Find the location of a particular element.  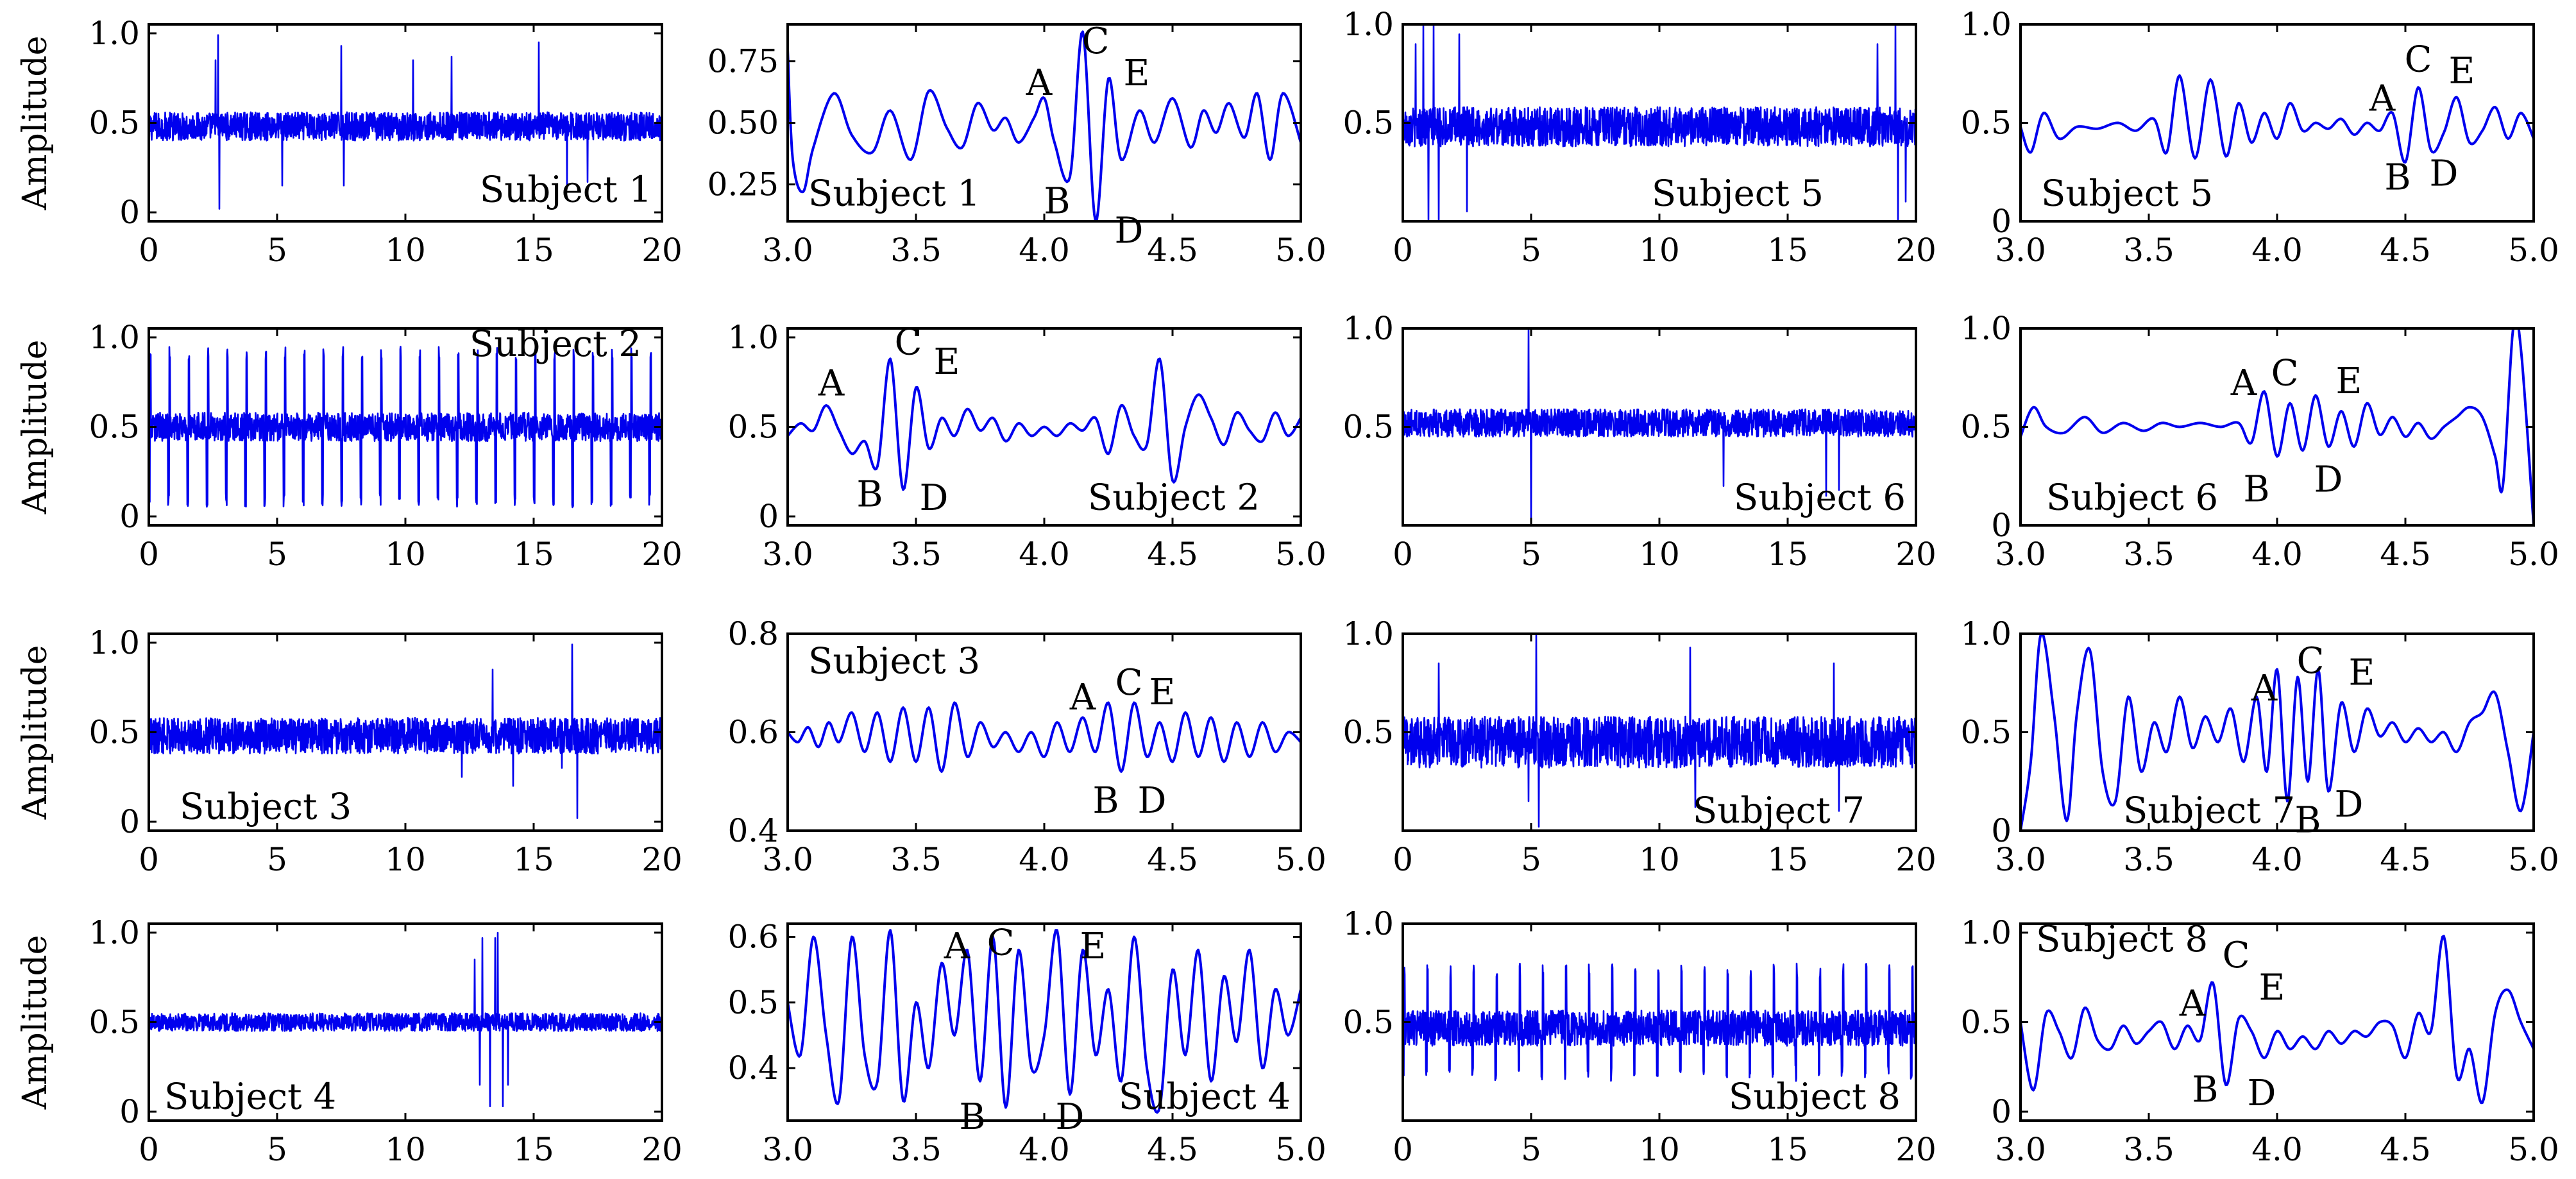

panel-2-2: 0 5 10 15 20 0.5 1.0 Subject 7 is located at coordinates (1639, 746).